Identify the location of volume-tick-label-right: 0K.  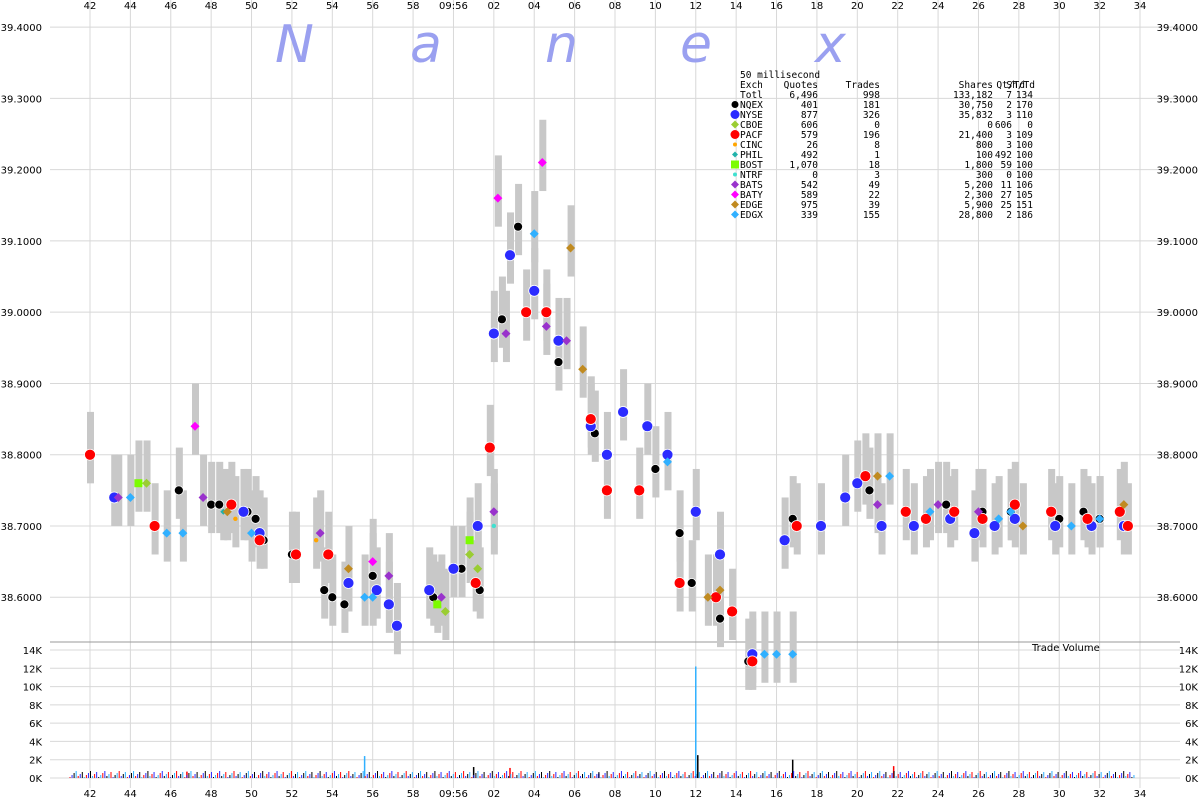
(1191, 779).